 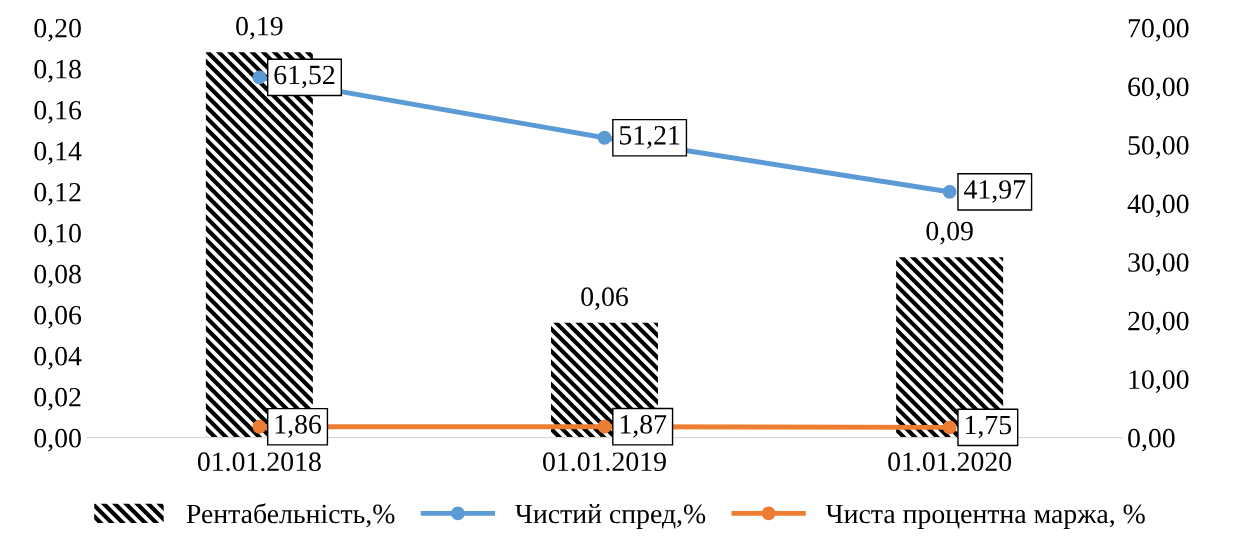 What do you see at coordinates (610, 516) in the screenshot?
I see `legend-label: Чистий спред,%` at bounding box center [610, 516].